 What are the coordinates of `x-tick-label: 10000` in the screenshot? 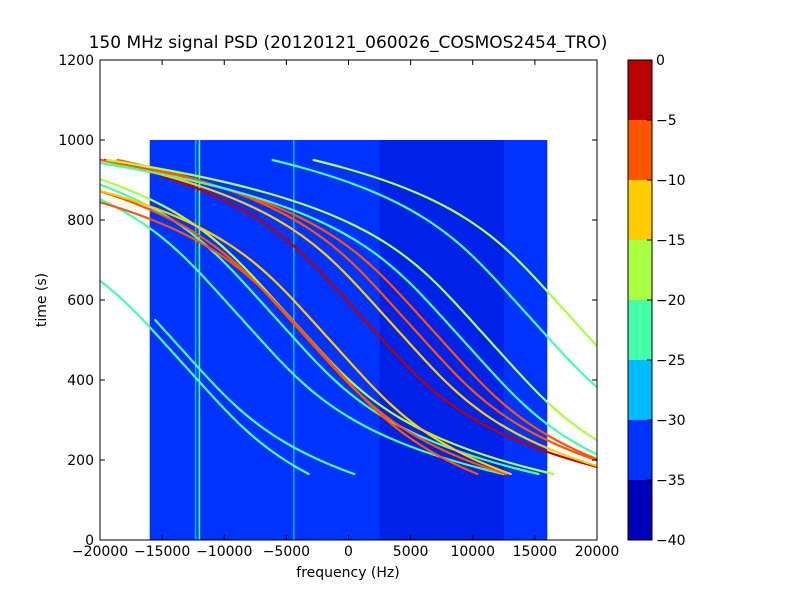 It's located at (472, 552).